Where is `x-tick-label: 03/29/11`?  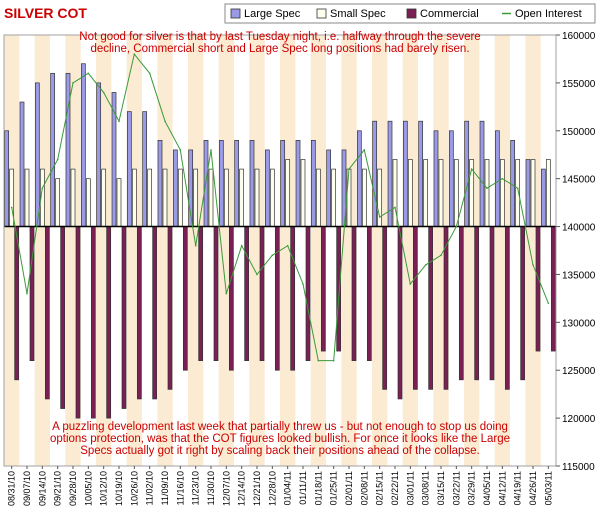
x-tick-label: 03/29/11 is located at coordinates (472, 488).